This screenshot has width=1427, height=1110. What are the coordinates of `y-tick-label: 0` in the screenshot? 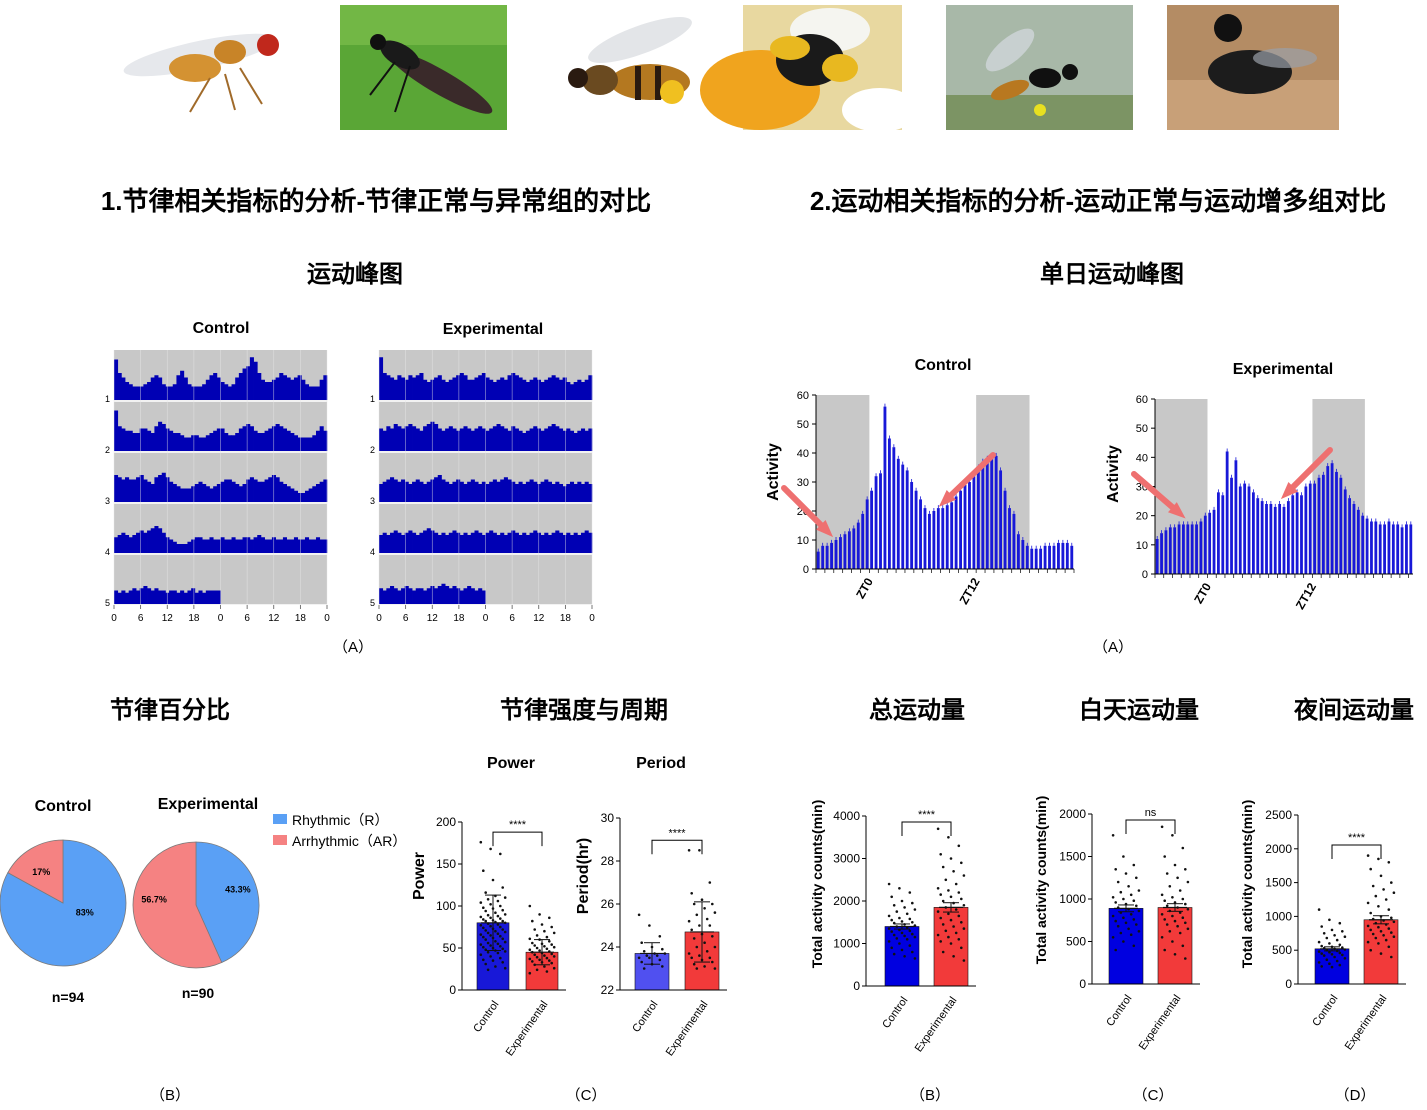 It's located at (1145, 575).